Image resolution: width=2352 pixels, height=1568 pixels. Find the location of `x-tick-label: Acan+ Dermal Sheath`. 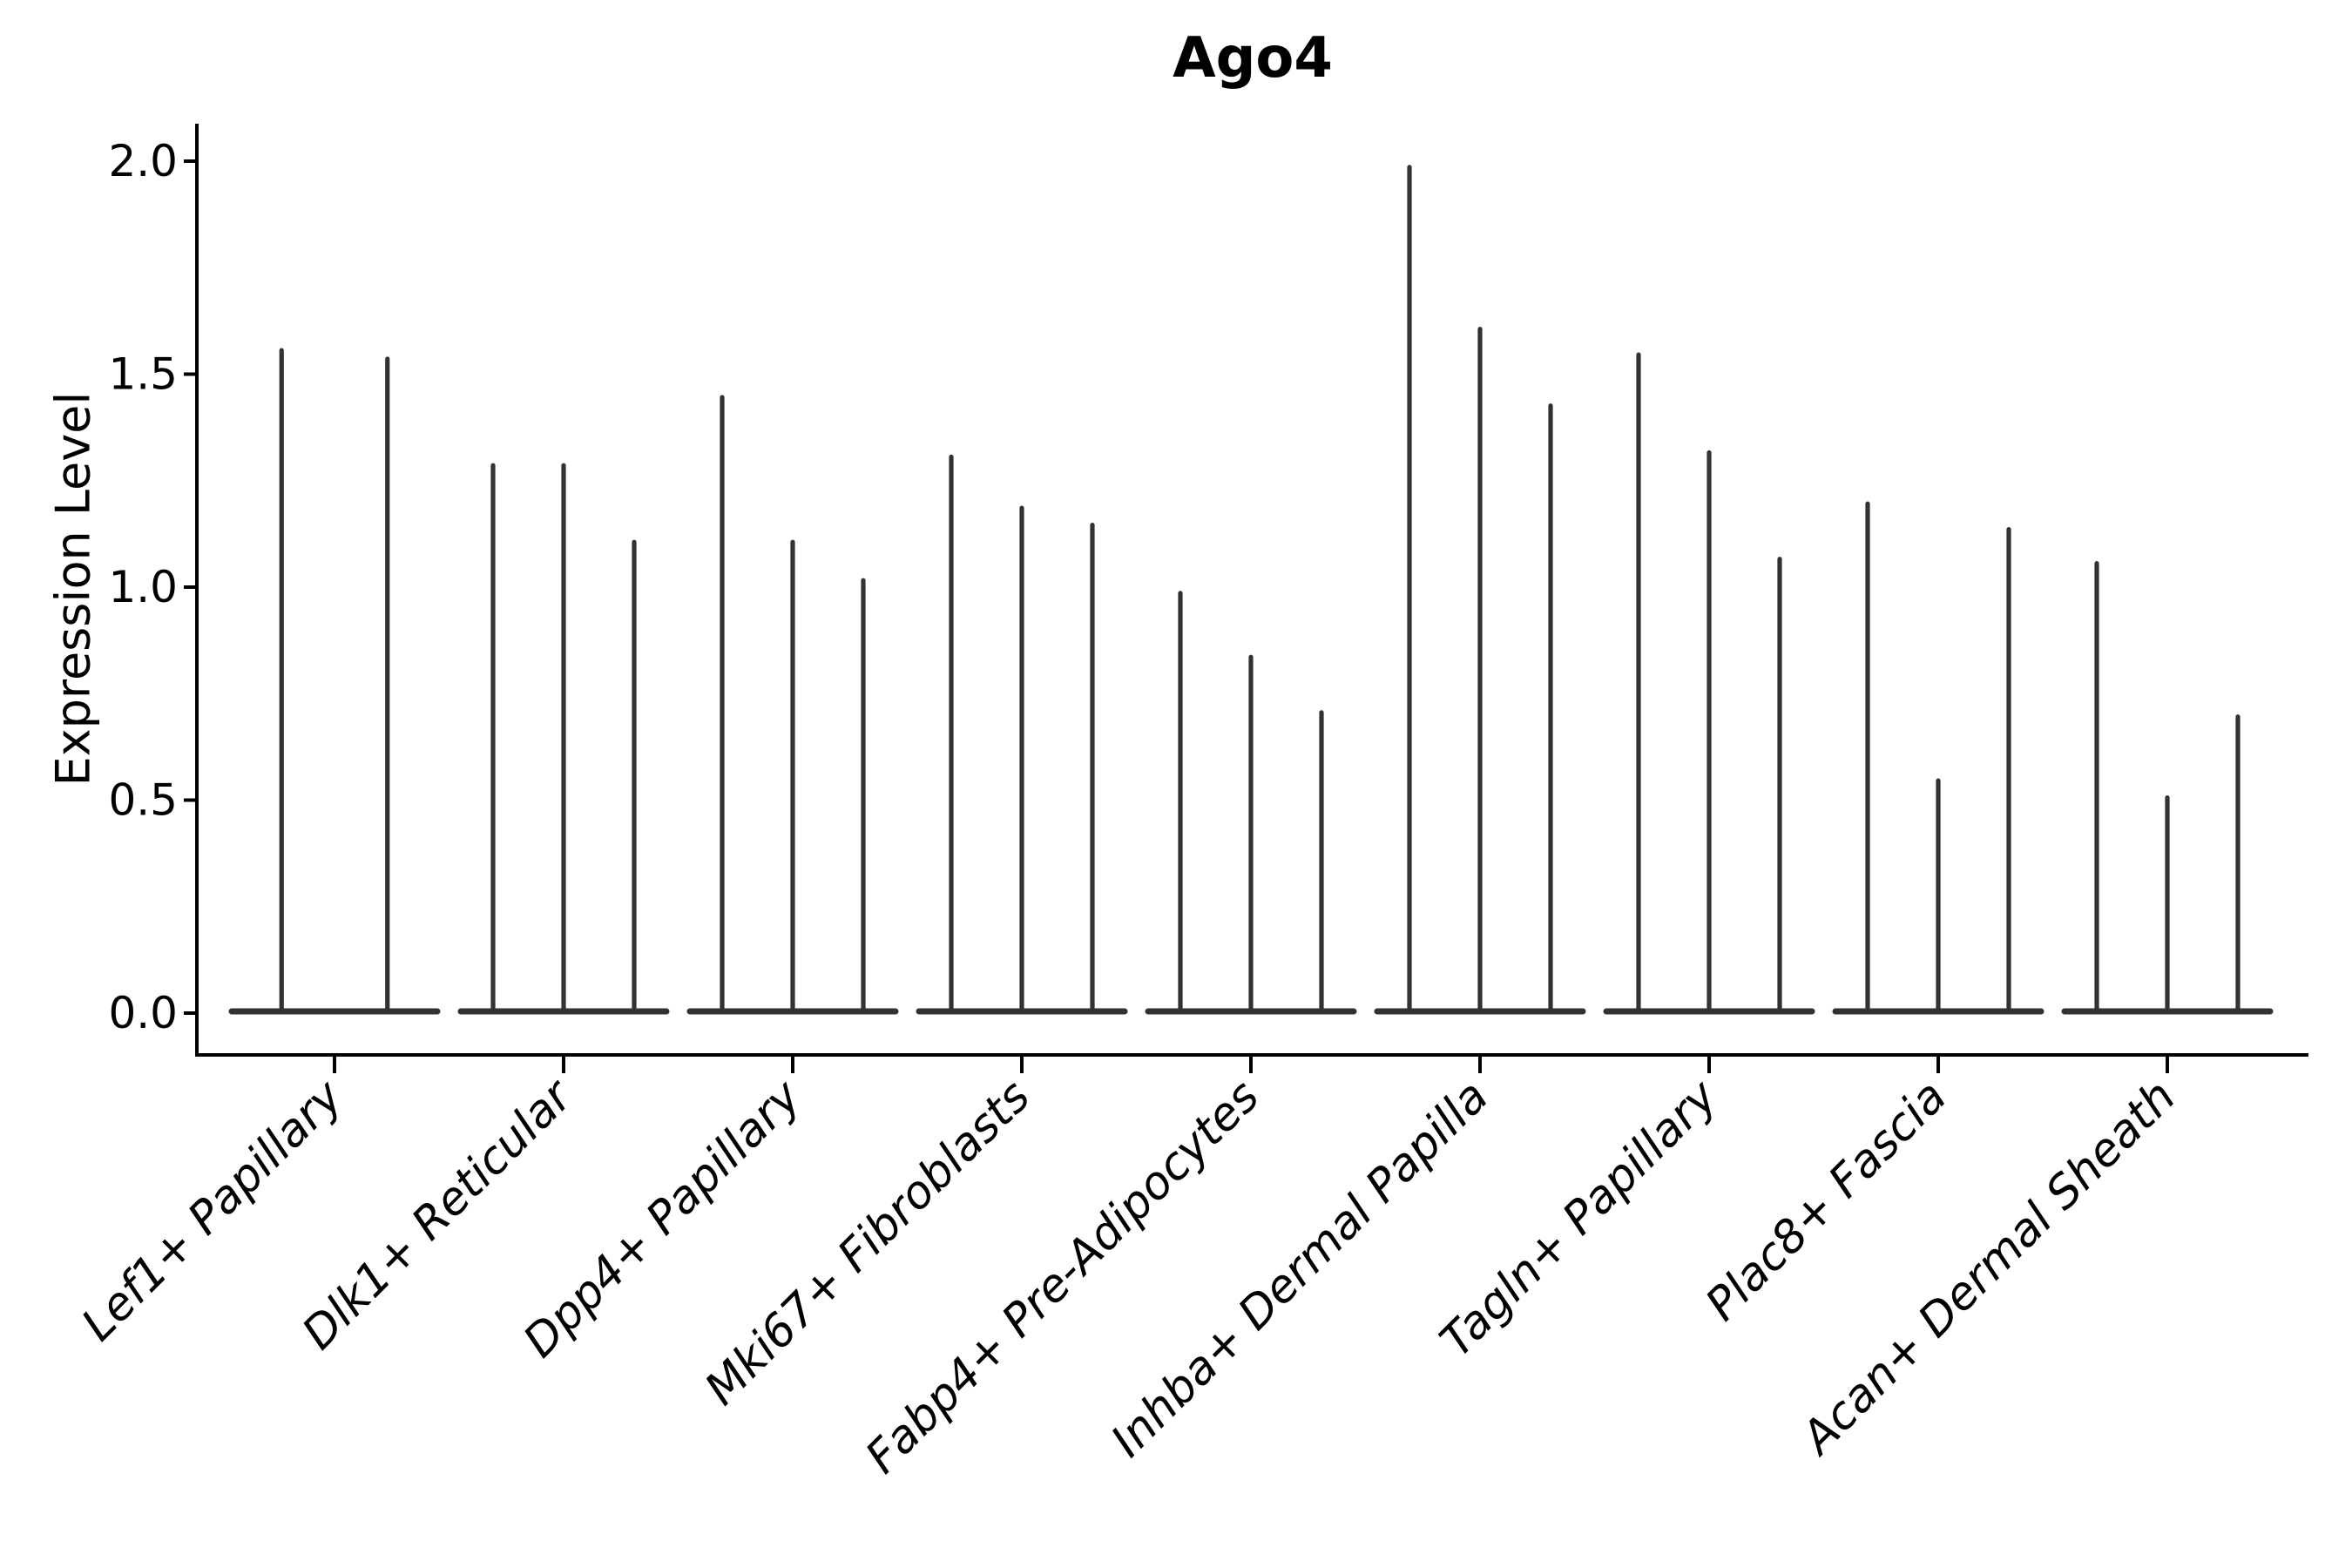

x-tick-label: Acan+ Dermal Sheath is located at coordinates (1988, 1268).